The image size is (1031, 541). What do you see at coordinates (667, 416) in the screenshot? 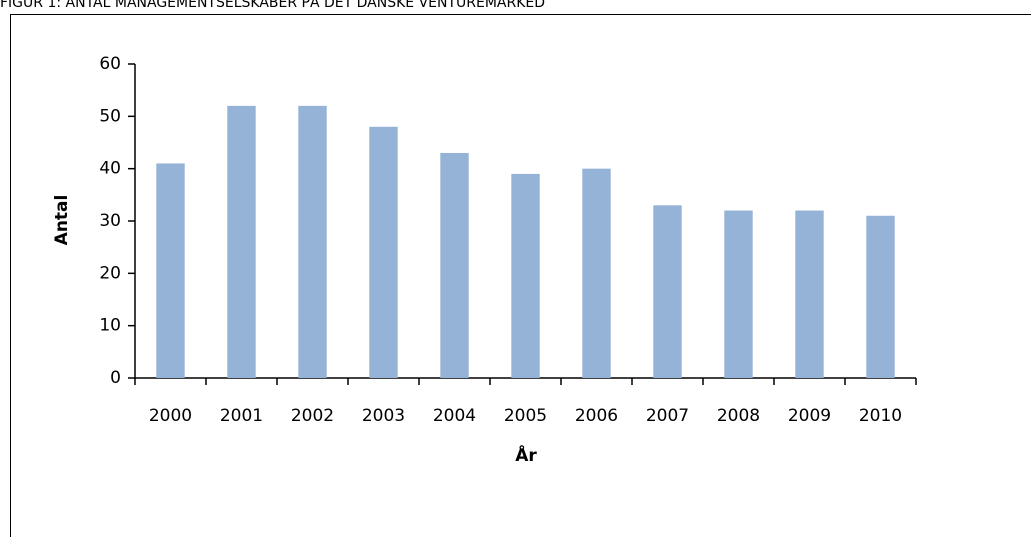
I see `x-tick-label: 2007` at bounding box center [667, 416].